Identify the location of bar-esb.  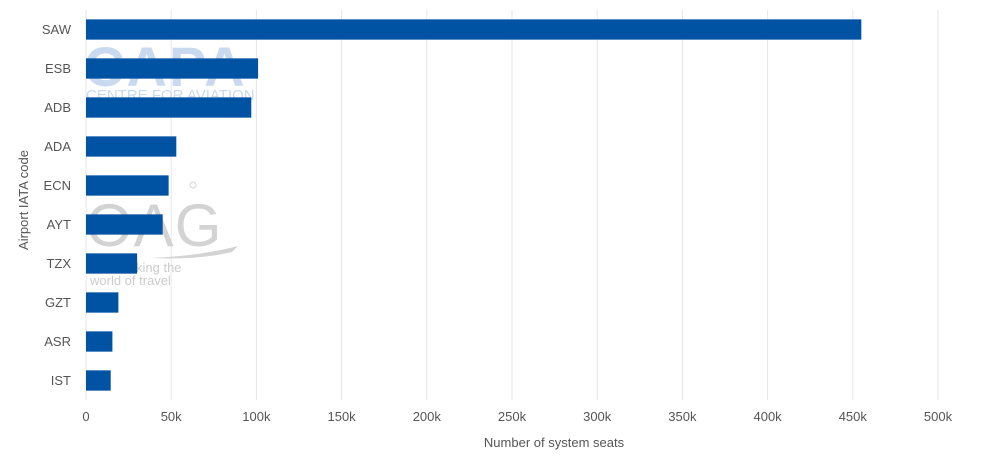
(172, 68).